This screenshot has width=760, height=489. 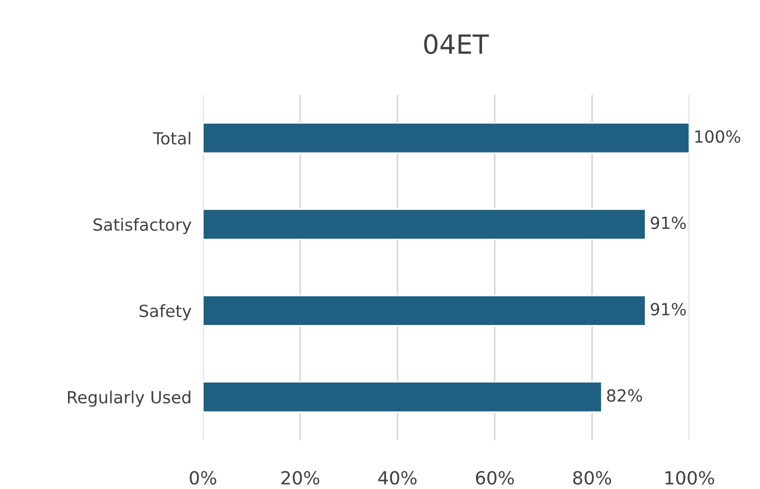 I want to click on y-tick-label: Total, so click(x=171, y=138).